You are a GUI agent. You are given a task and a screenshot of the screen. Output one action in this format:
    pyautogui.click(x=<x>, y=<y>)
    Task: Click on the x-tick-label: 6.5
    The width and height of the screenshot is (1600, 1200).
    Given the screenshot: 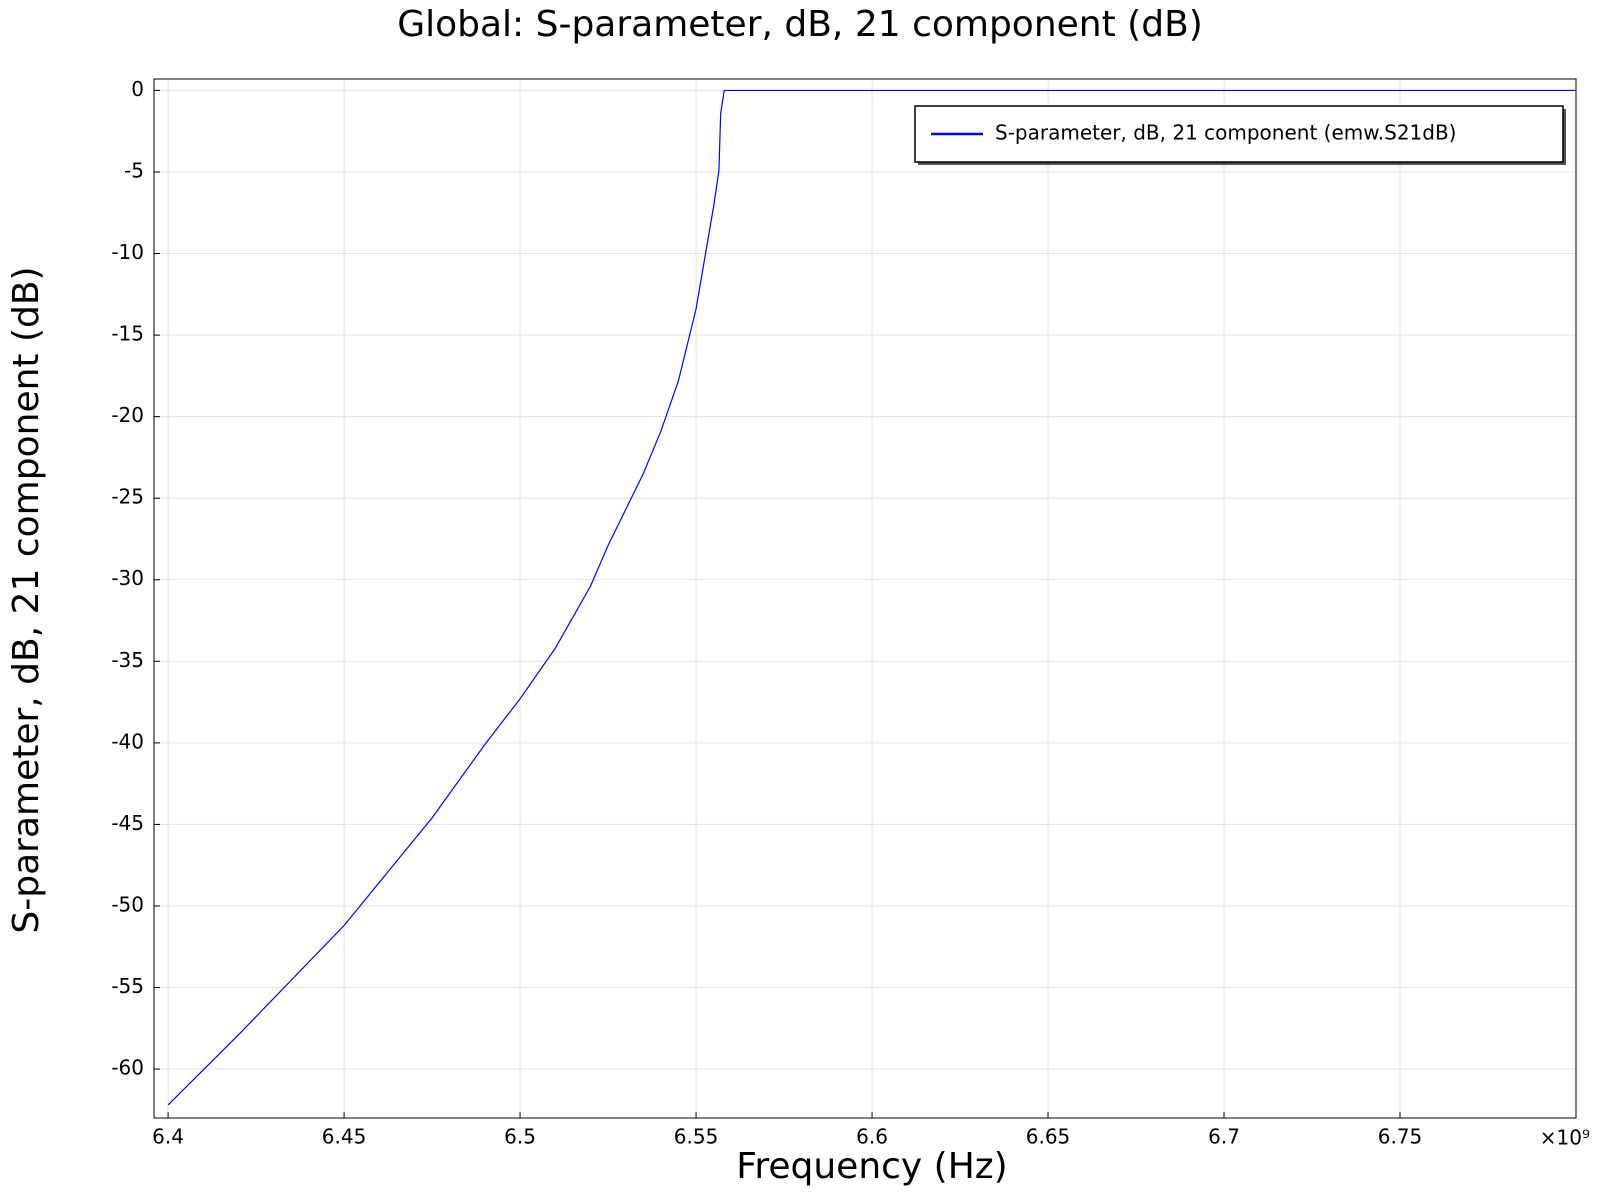 What is the action you would take?
    pyautogui.click(x=520, y=1137)
    